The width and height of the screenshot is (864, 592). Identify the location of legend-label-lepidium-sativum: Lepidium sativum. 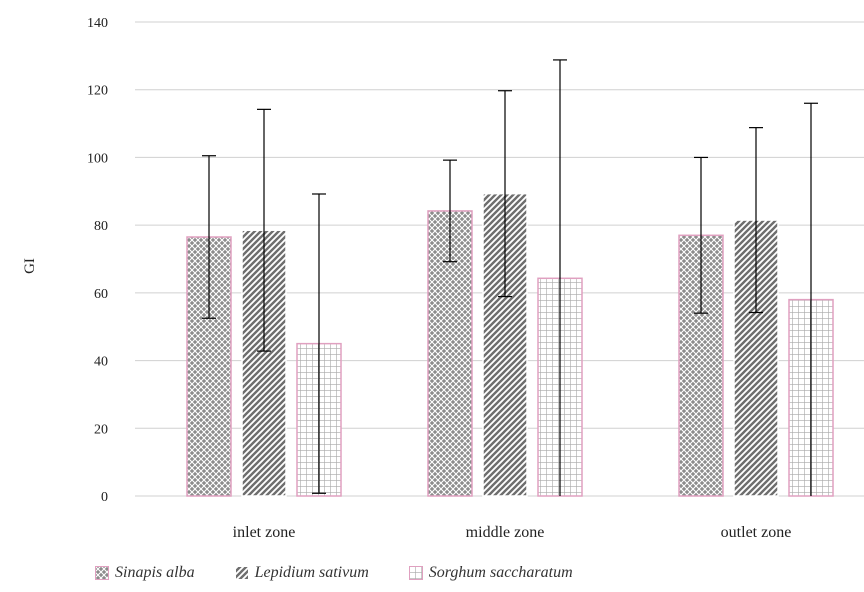
(311, 572).